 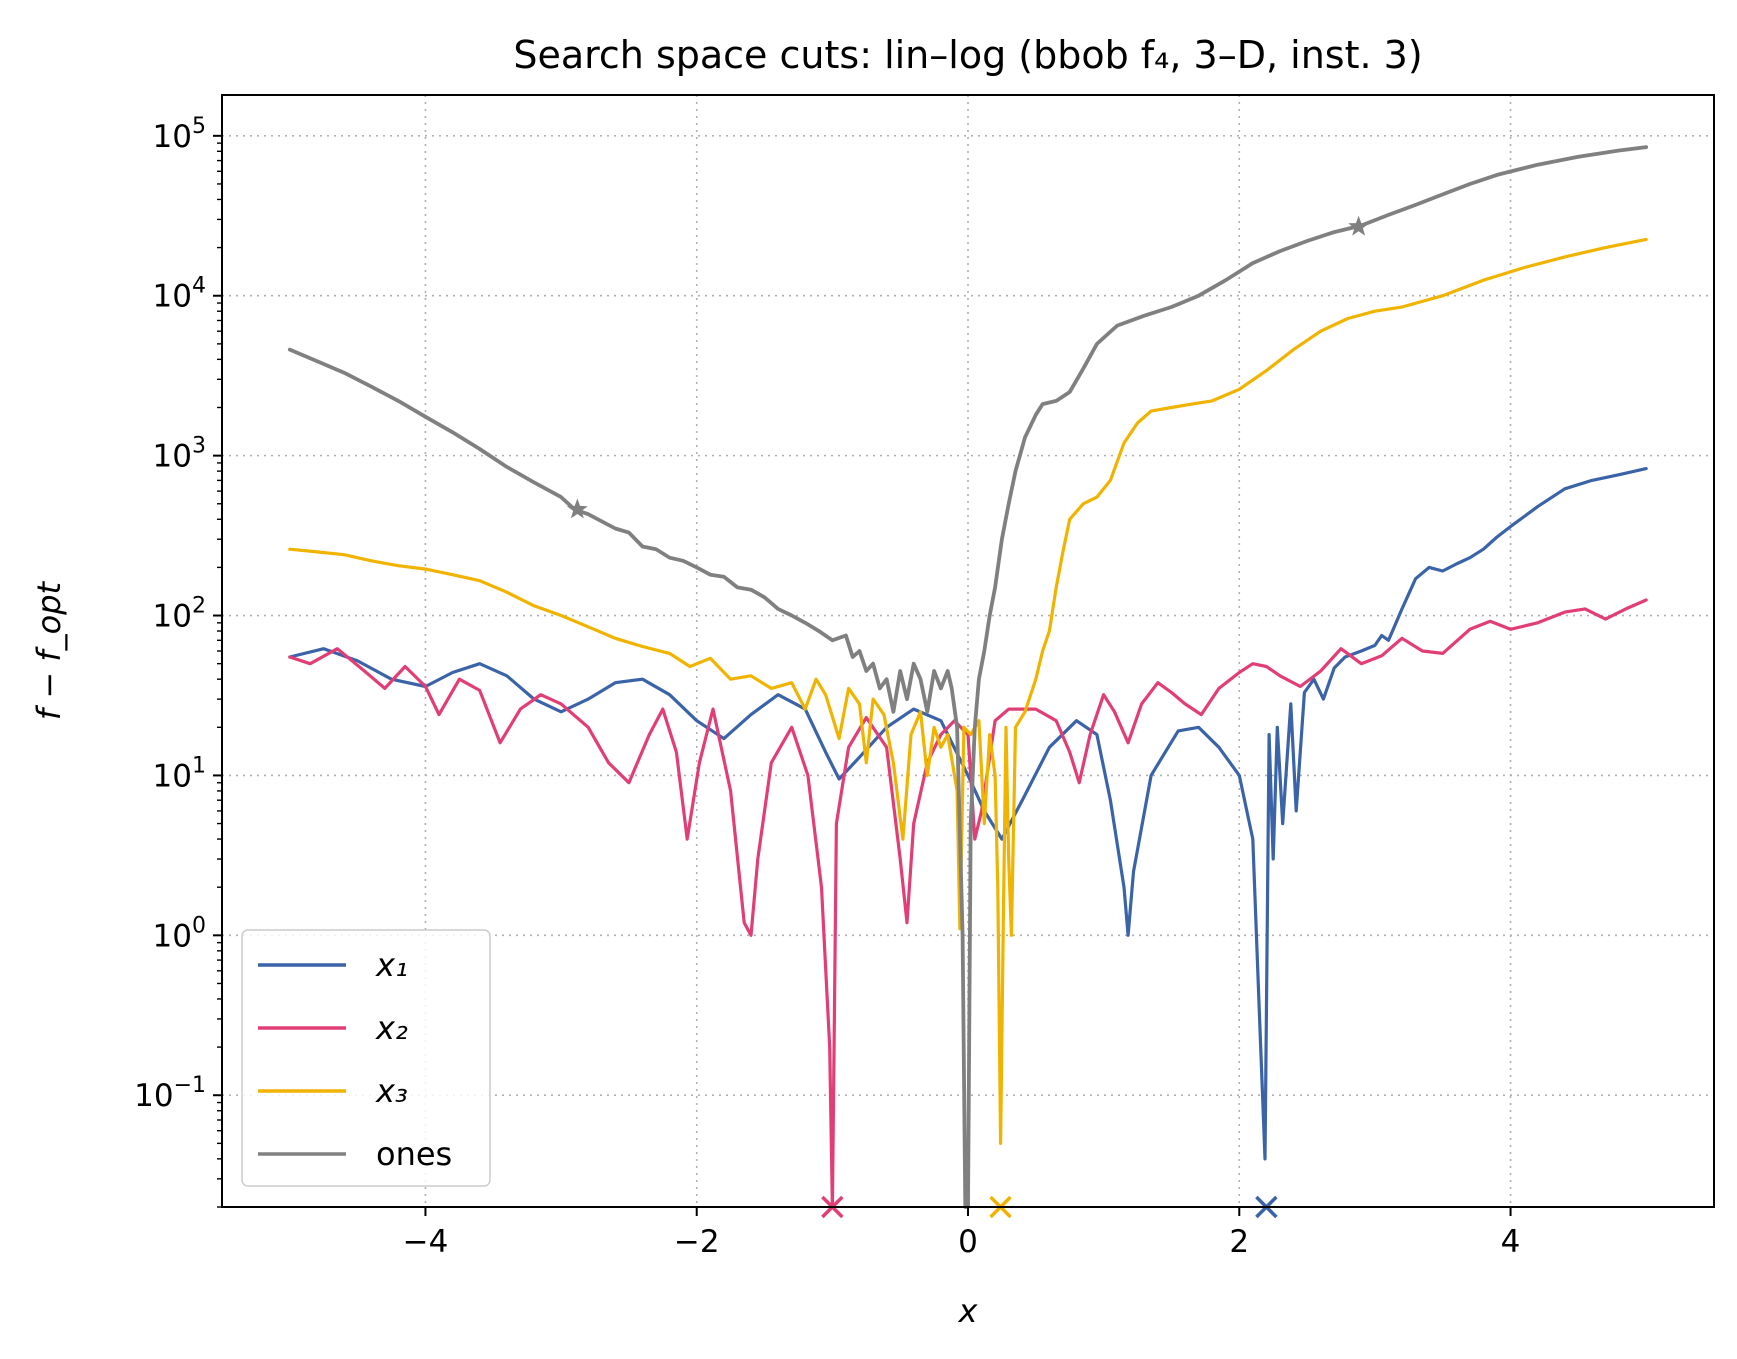 I want to click on x-axis-label: x, so click(x=968, y=1311).